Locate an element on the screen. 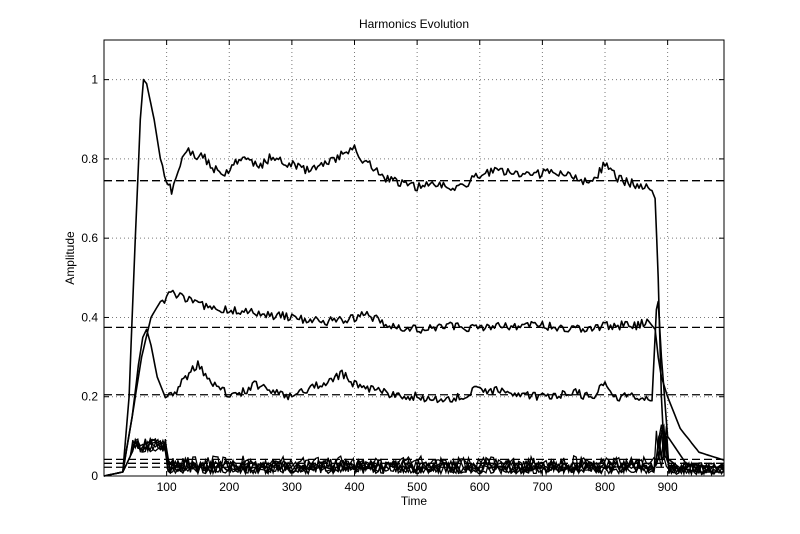  x-tick-label: 300 is located at coordinates (292, 487).